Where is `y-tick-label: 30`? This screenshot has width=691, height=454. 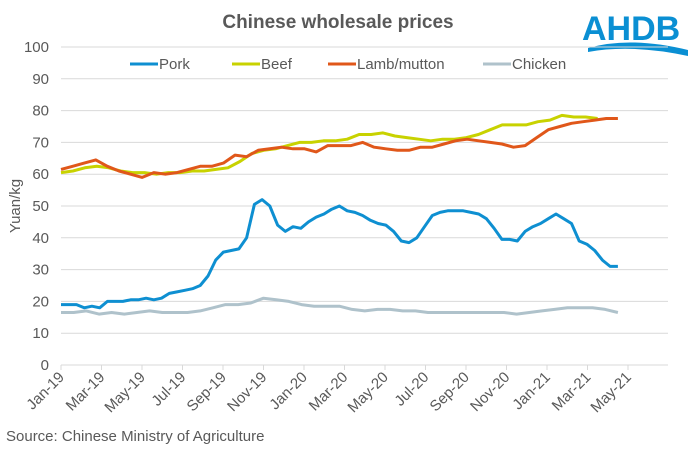 y-tick-label: 30 is located at coordinates (40, 270).